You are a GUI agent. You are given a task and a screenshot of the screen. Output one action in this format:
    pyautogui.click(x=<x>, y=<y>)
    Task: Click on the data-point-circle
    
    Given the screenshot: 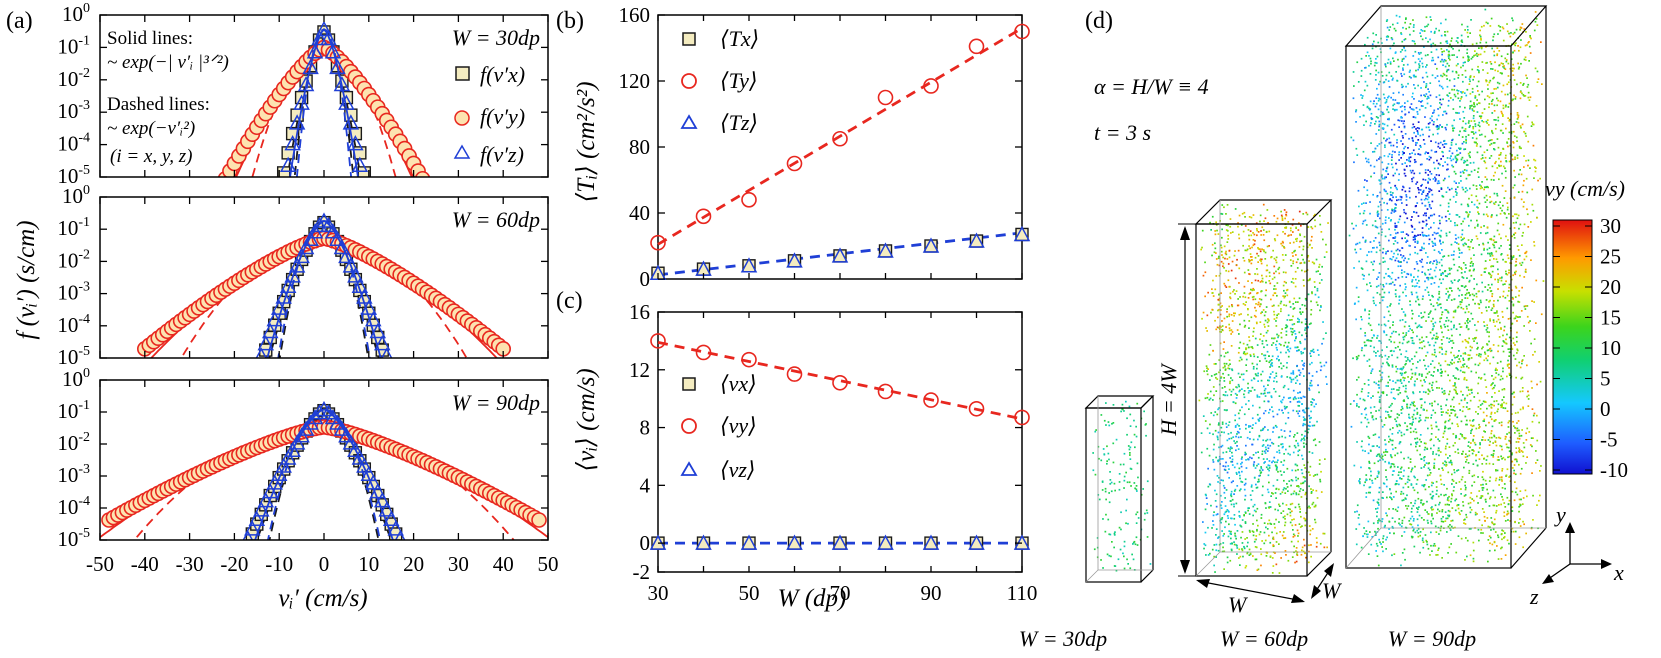 What is the action you would take?
    pyautogui.click(x=658, y=341)
    